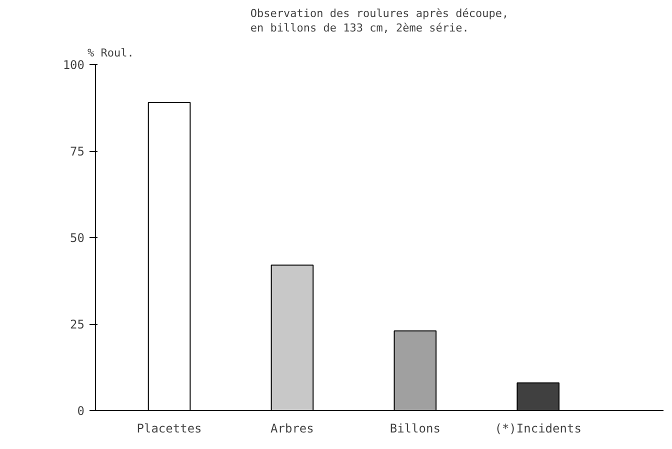  Describe the element at coordinates (77, 238) in the screenshot. I see `y-tick-label: 50` at that location.